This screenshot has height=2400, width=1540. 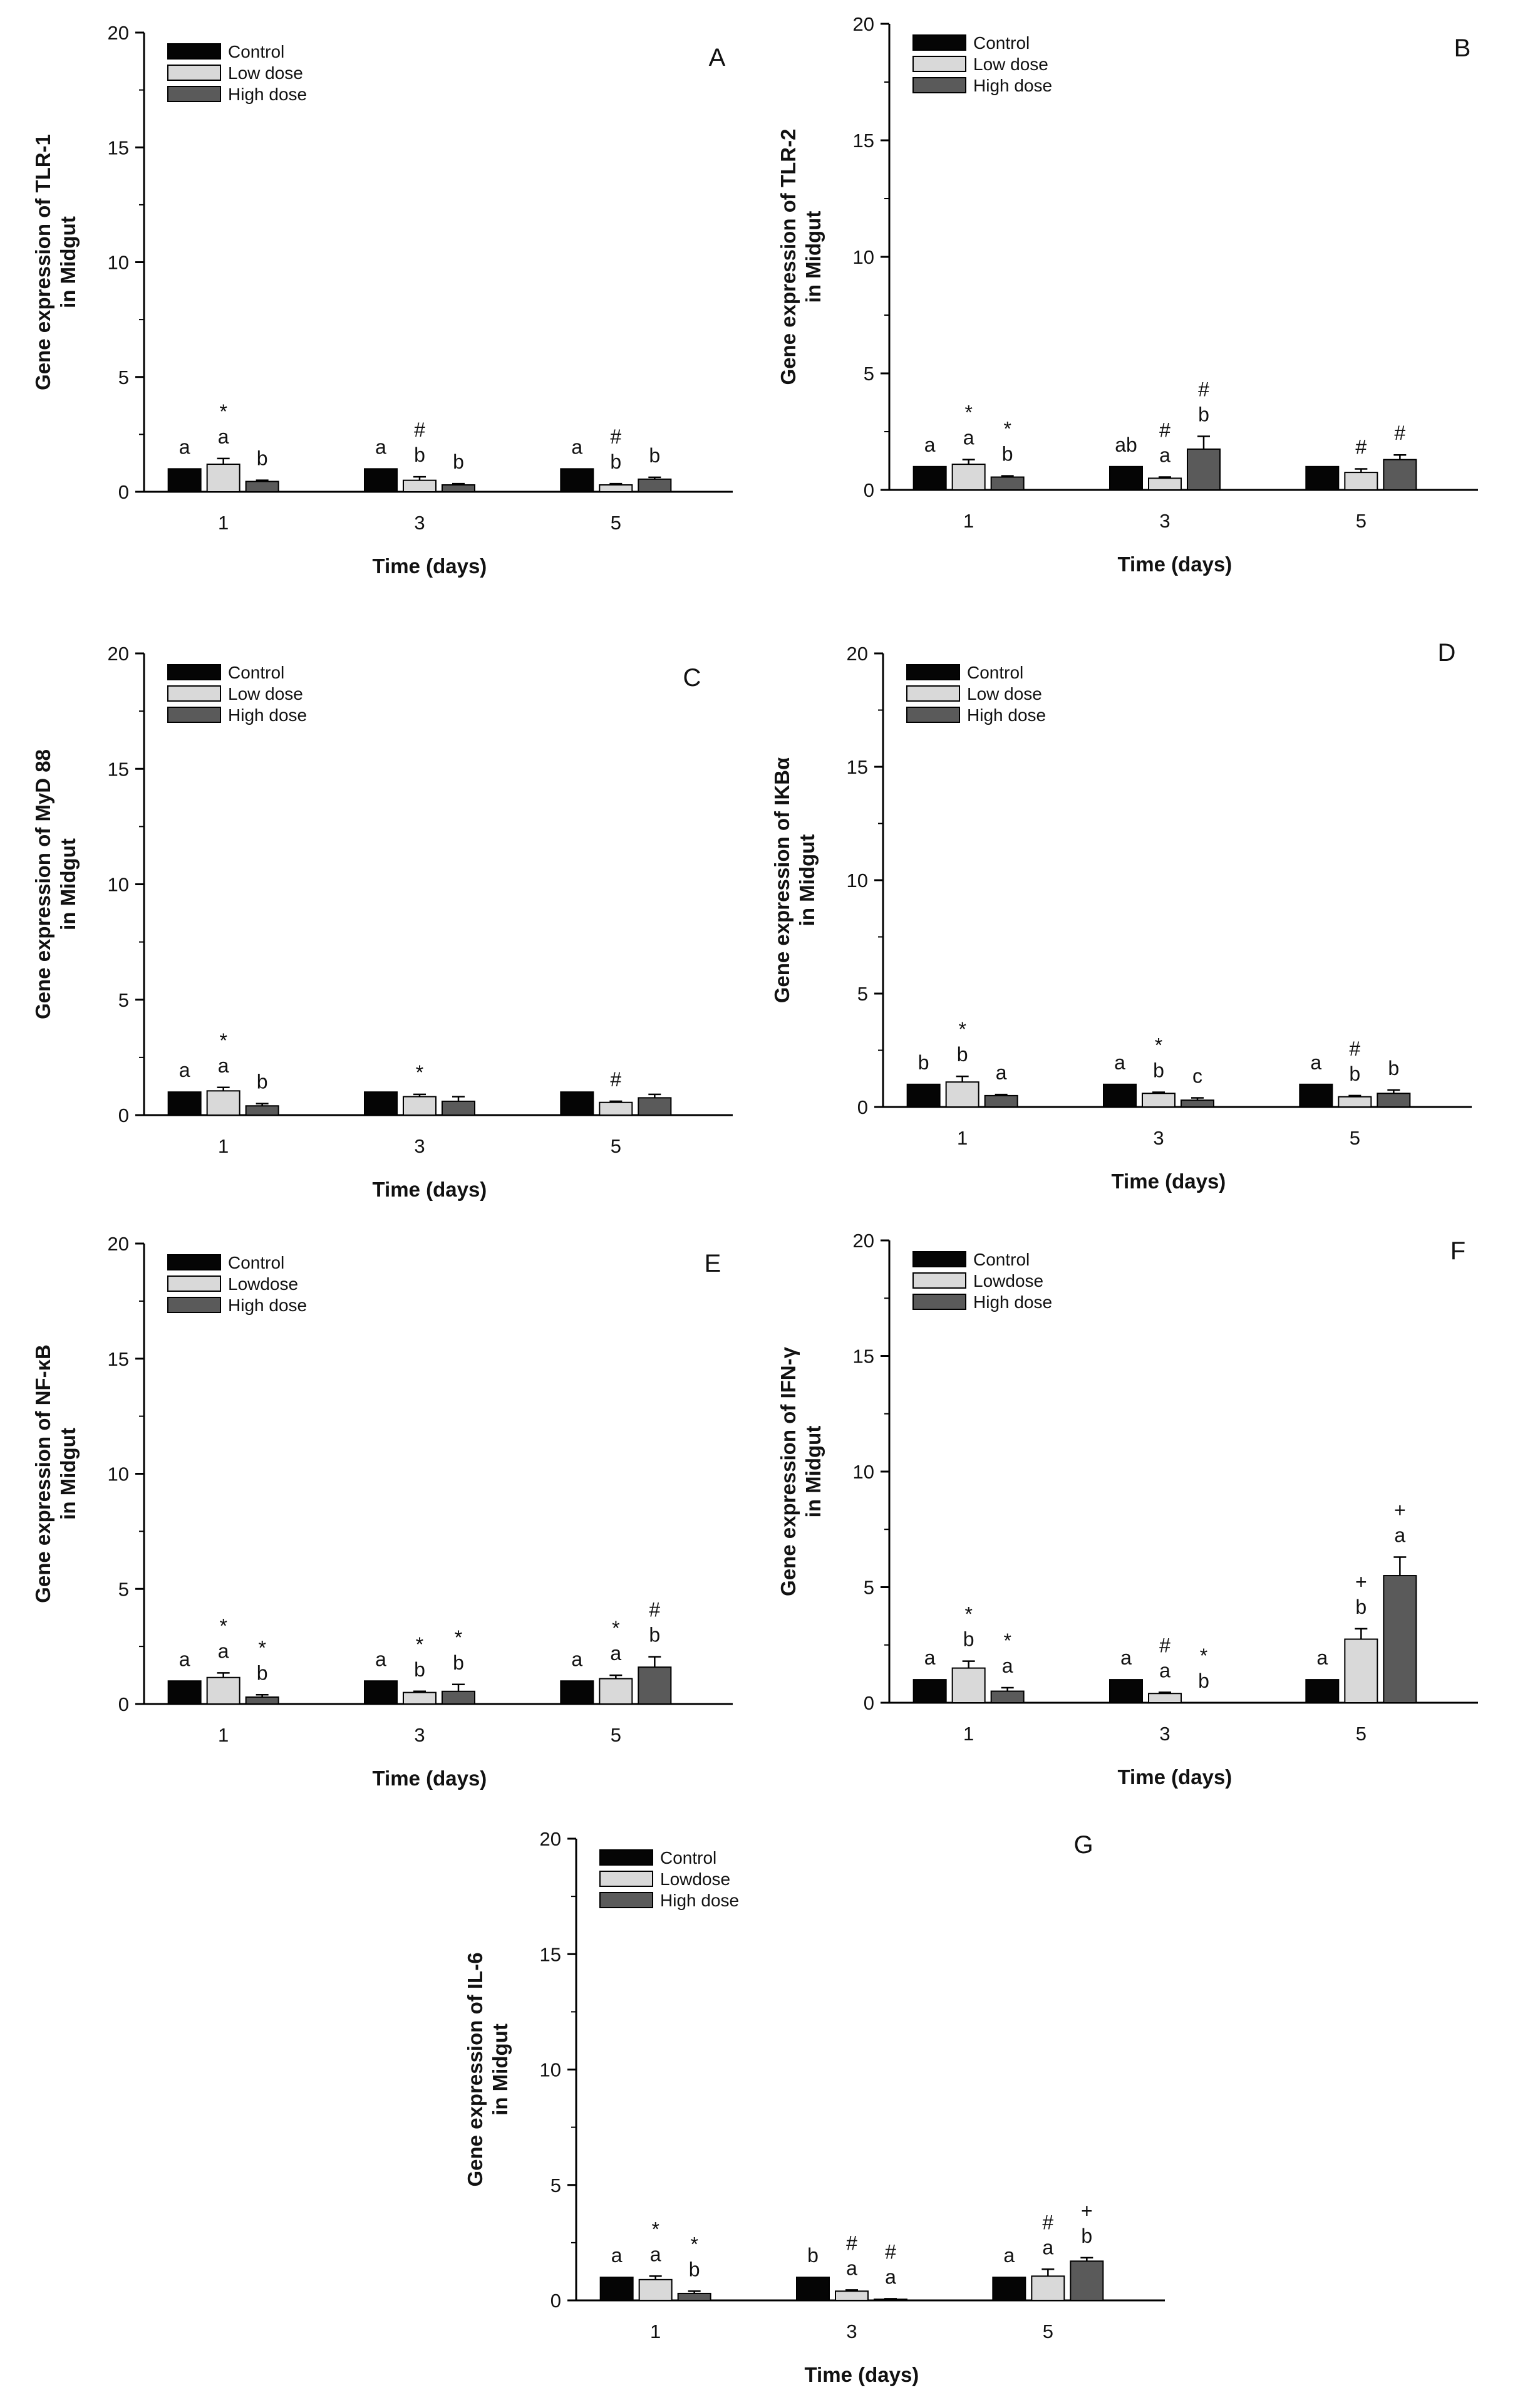 I want to click on panel-label: A, so click(x=717, y=57).